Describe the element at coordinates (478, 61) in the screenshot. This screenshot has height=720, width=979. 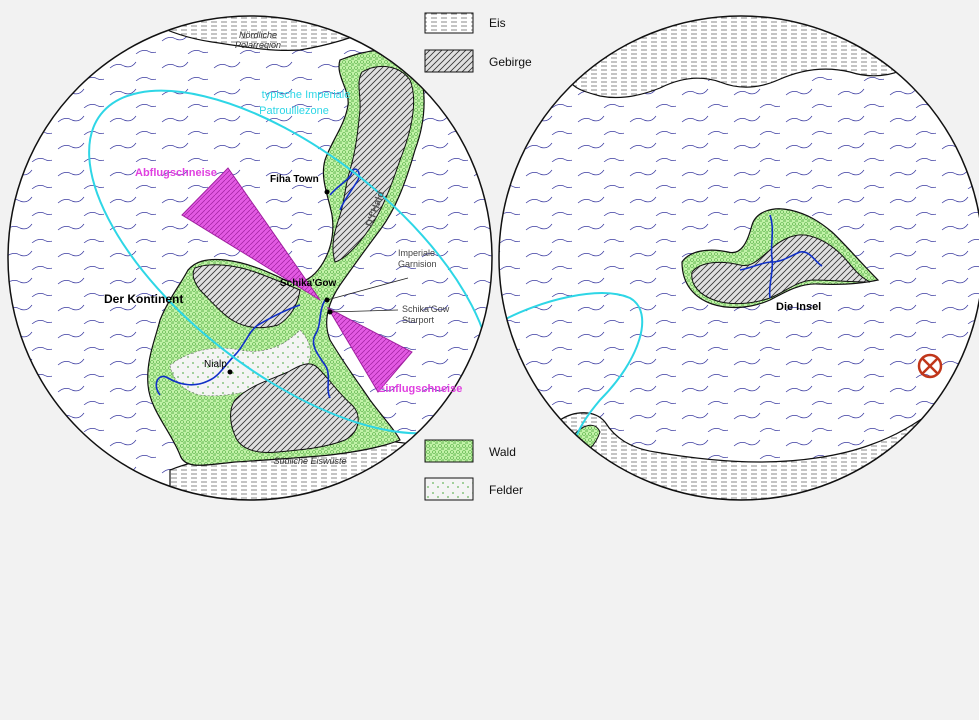
I see `legend-item-mountains: Gebirge` at that location.